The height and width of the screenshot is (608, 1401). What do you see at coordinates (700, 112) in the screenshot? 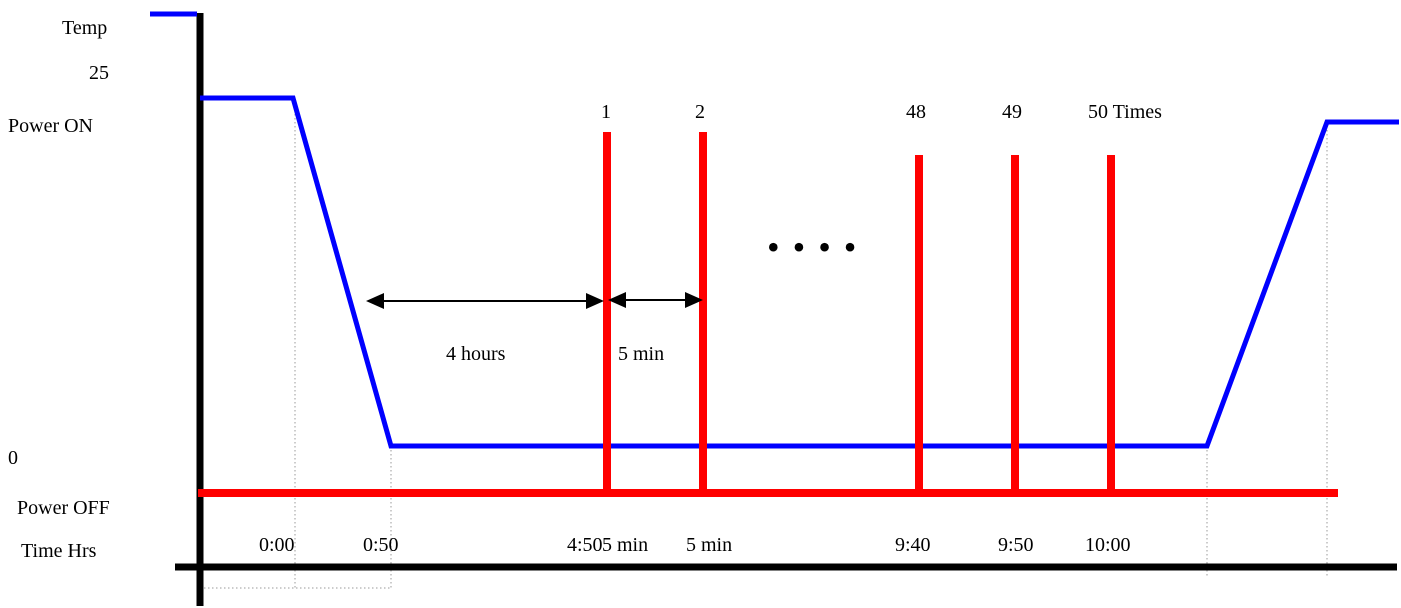
I see `pulse-label-2: 2` at bounding box center [700, 112].